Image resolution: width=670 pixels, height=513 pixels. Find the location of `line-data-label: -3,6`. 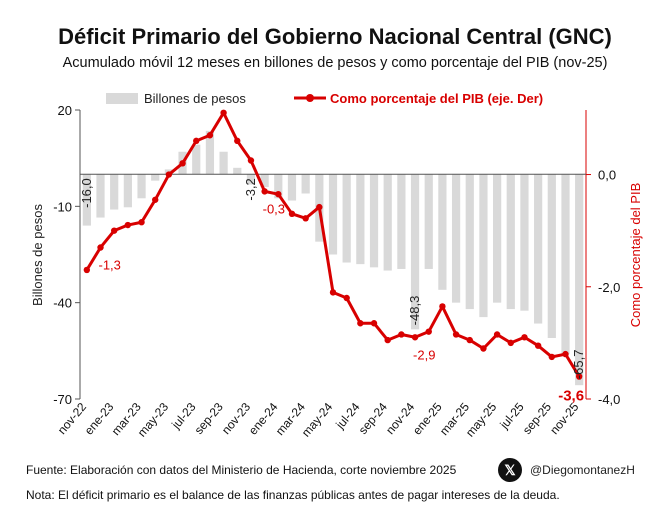

line-data-label: -3,6 is located at coordinates (571, 396).